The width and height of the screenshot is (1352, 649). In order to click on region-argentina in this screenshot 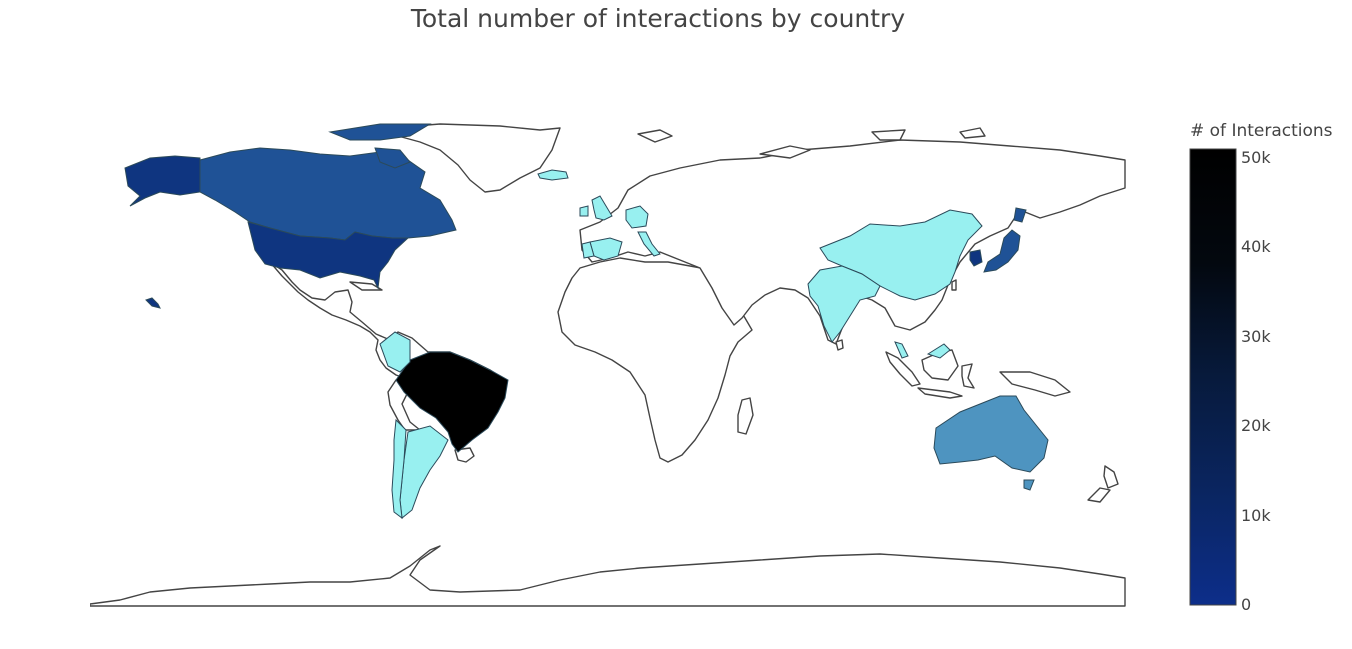, I will do `click(424, 472)`.